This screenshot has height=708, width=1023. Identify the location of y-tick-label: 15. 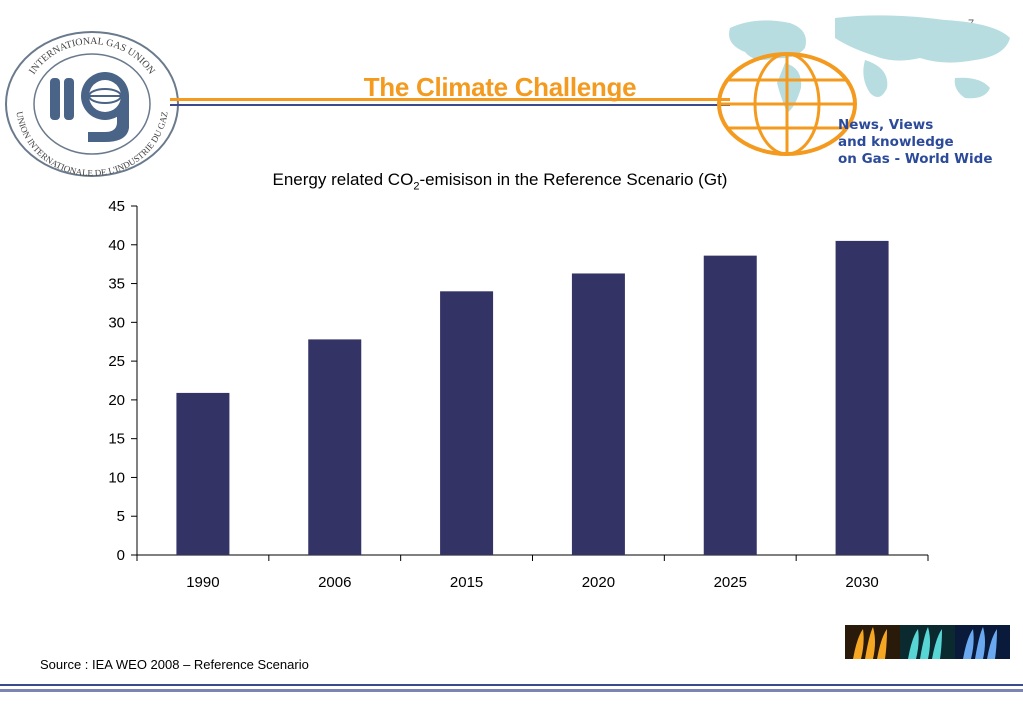
(116, 439).